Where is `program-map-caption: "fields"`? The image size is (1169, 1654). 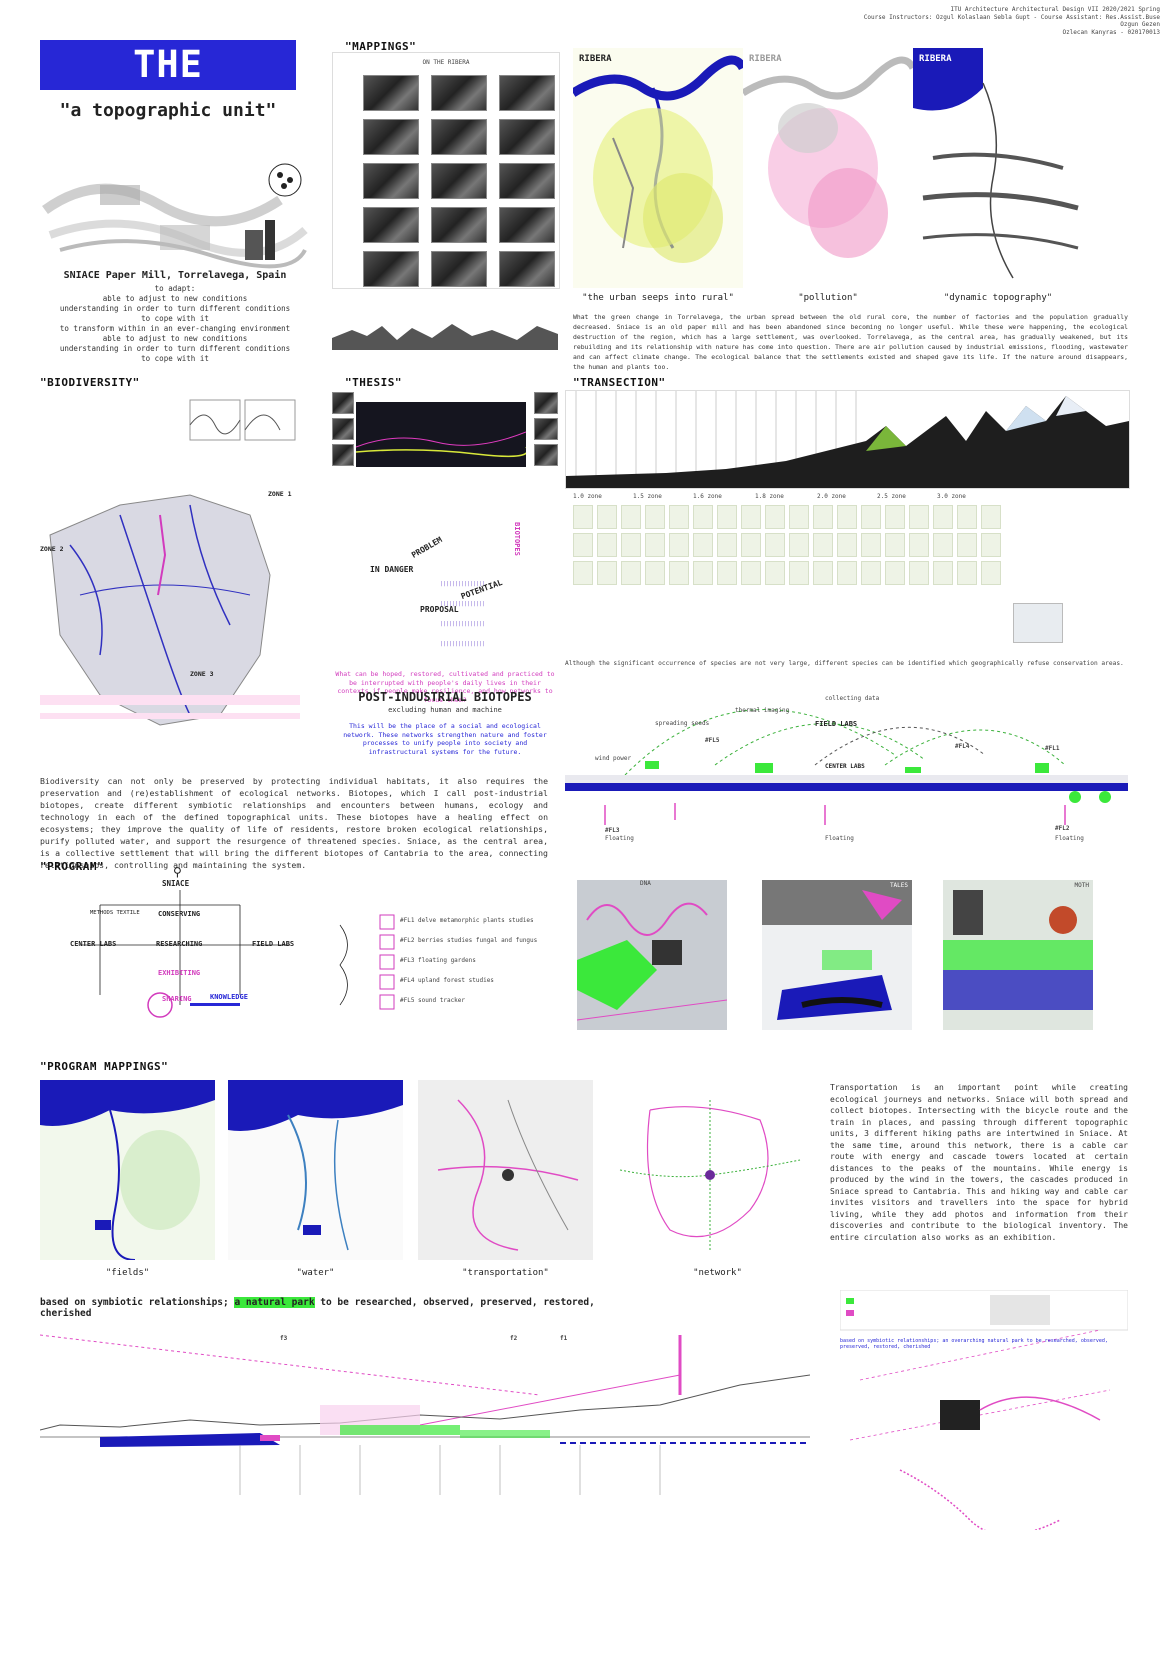 program-map-caption: "fields" is located at coordinates (127, 1273).